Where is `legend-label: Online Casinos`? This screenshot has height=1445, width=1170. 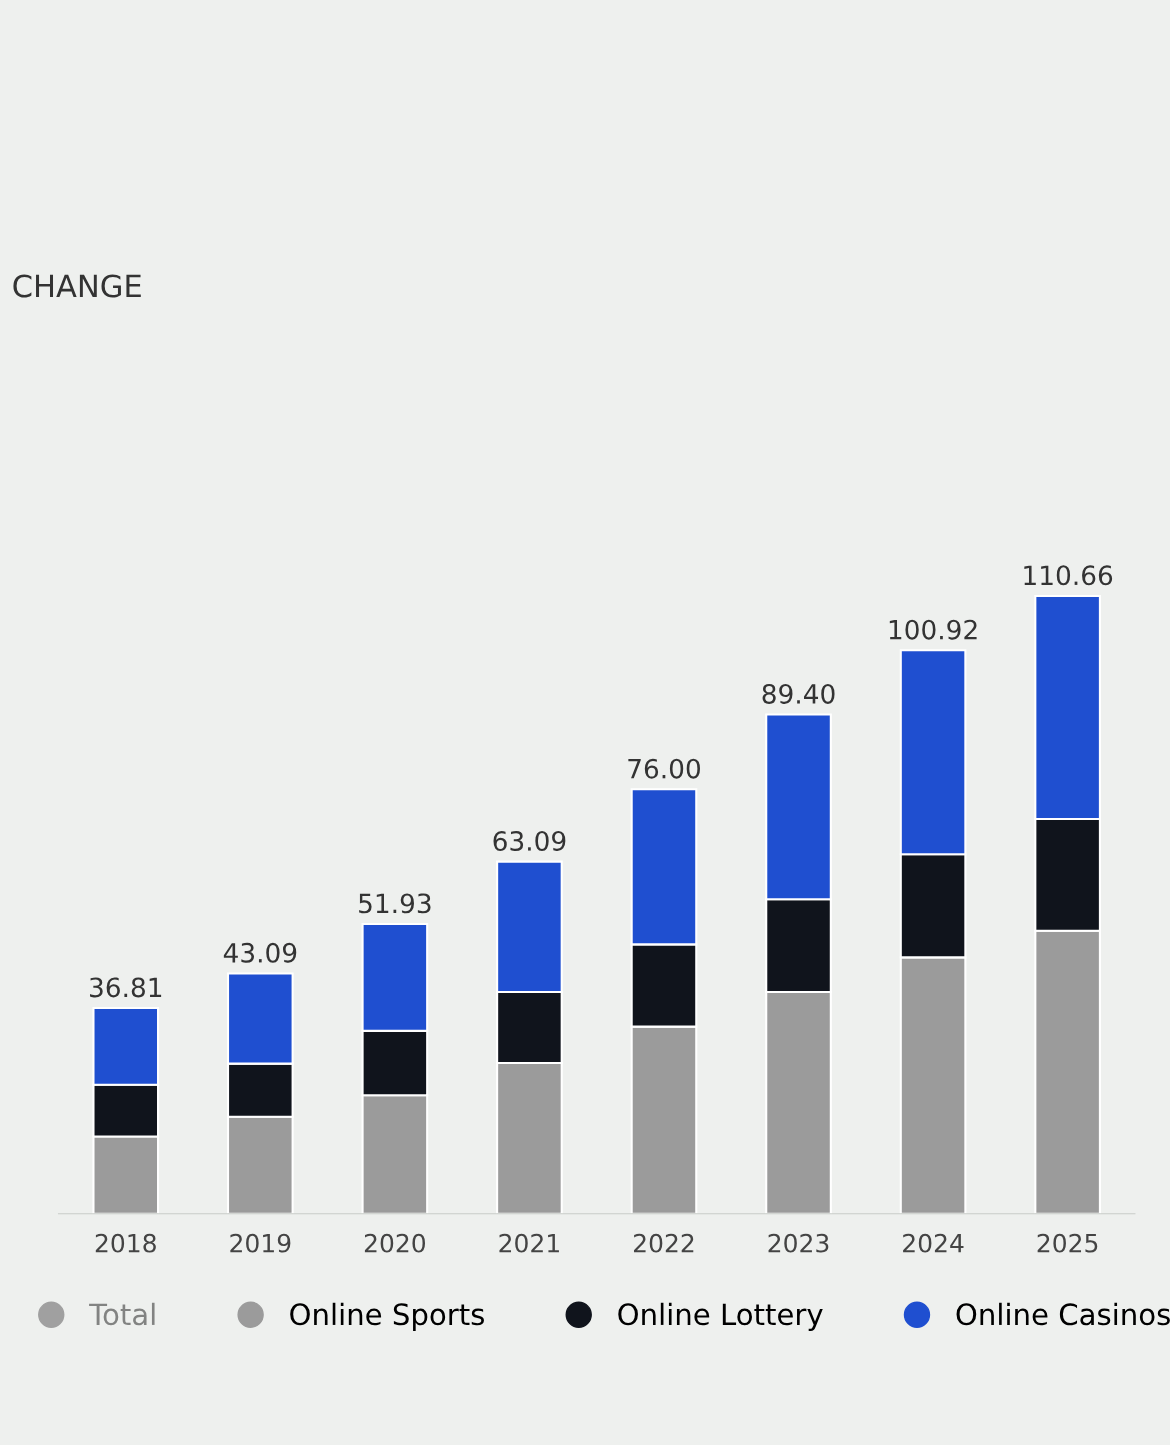
legend-label: Online Casinos is located at coordinates (1063, 1314).